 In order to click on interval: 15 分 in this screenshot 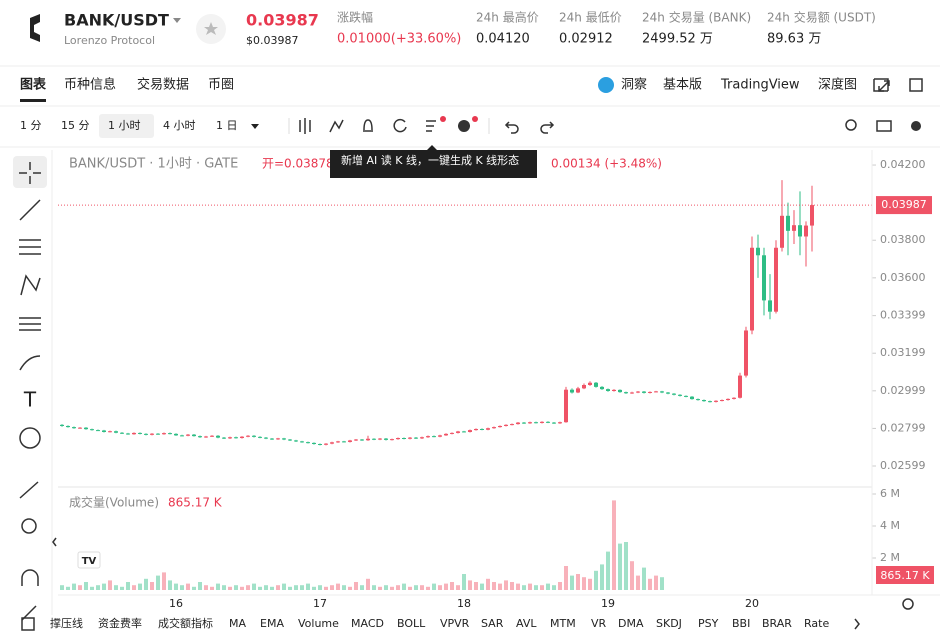, I will do `click(75, 125)`.